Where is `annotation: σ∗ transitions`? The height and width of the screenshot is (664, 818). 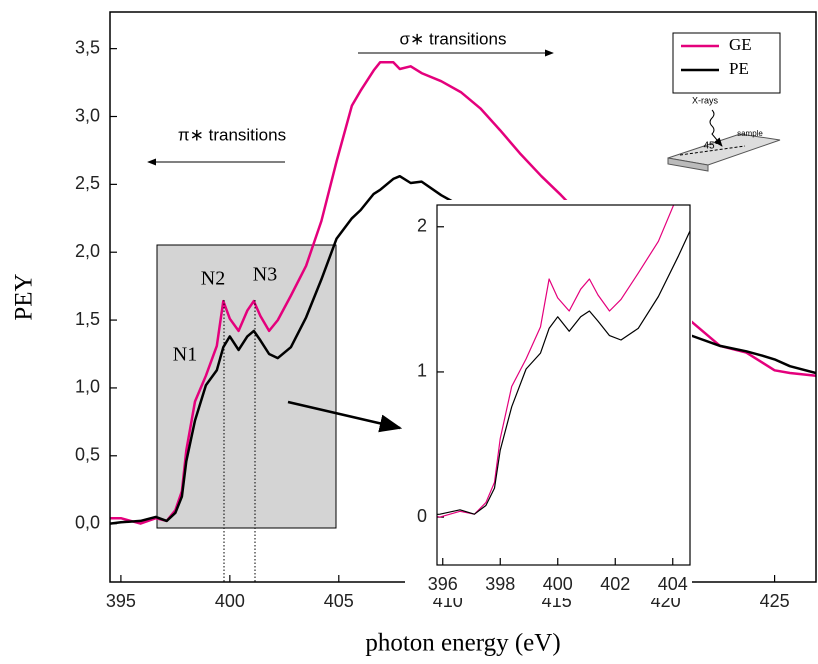 annotation: σ∗ transitions is located at coordinates (453, 38).